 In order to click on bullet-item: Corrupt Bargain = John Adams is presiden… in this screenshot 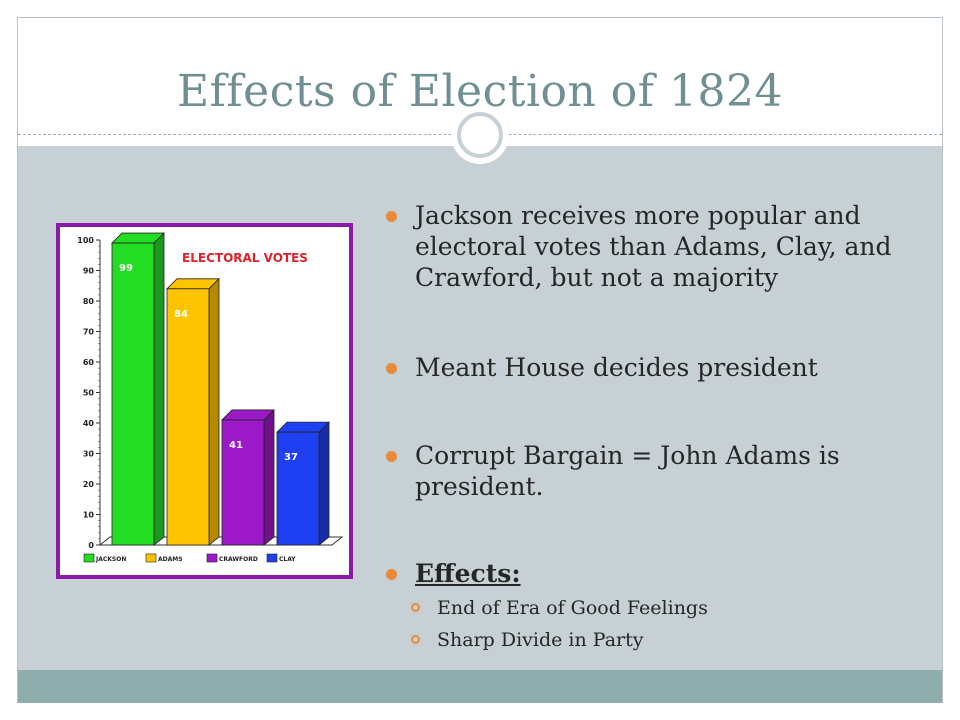, I will do `click(650, 471)`.